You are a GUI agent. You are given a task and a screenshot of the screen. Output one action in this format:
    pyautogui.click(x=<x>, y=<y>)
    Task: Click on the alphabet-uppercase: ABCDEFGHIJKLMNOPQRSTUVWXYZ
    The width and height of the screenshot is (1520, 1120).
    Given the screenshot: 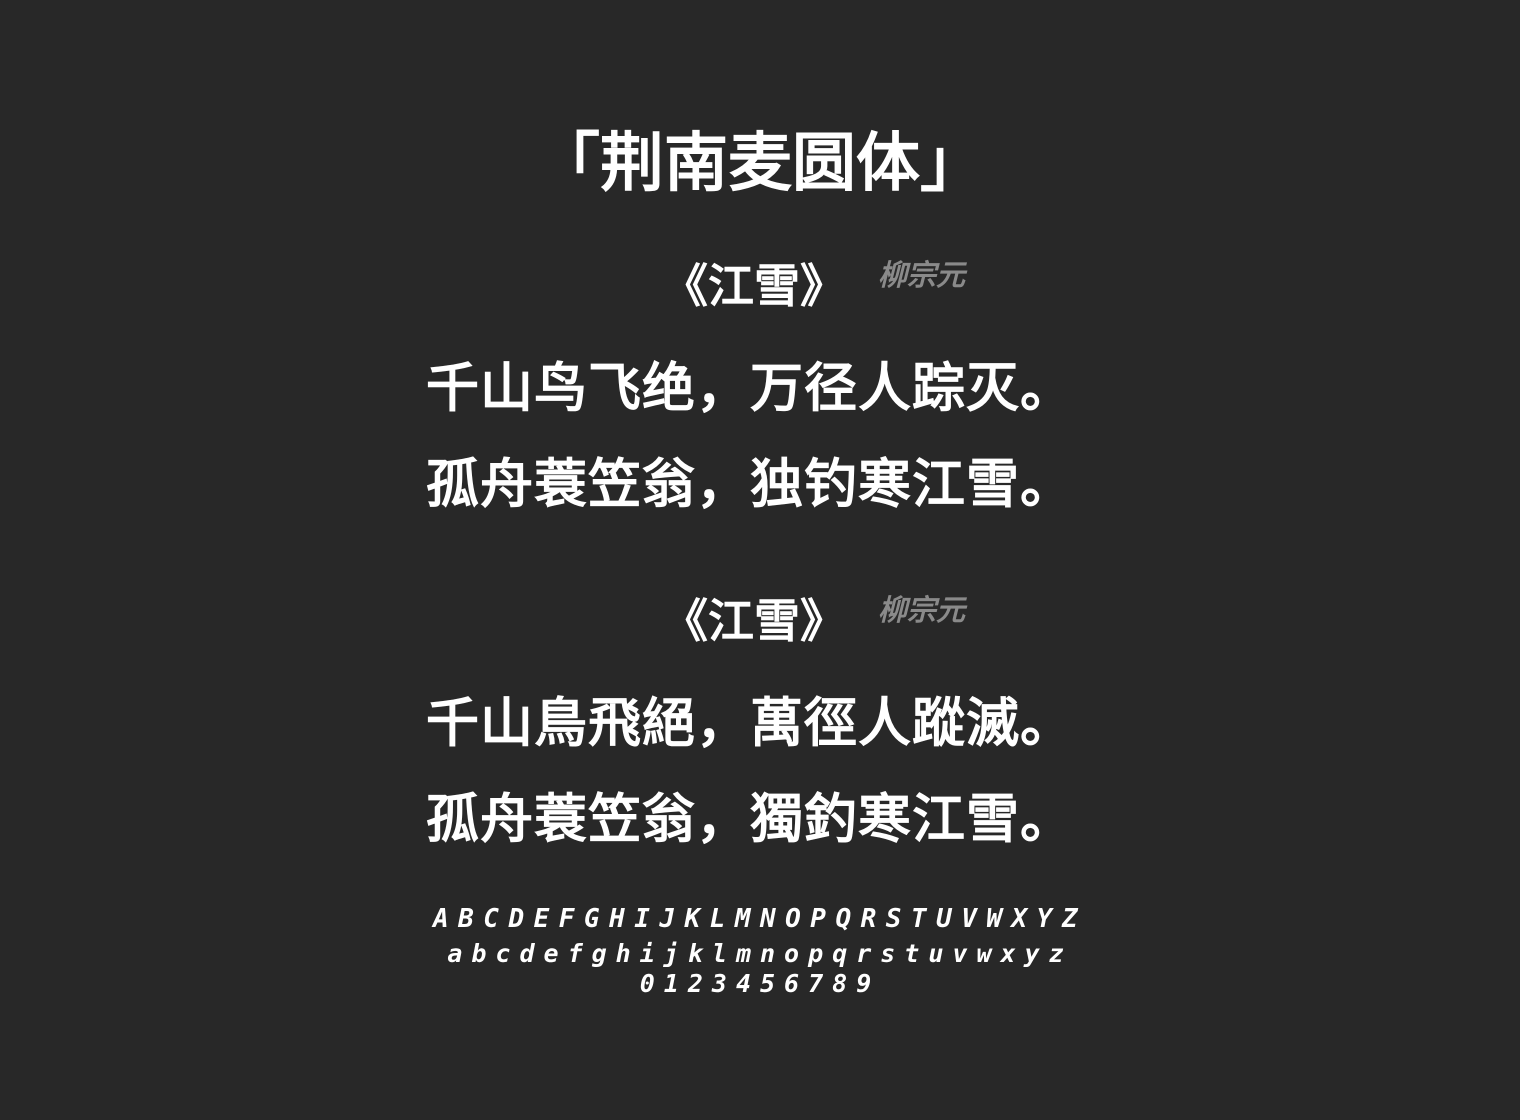 What is the action you would take?
    pyautogui.click(x=760, y=919)
    